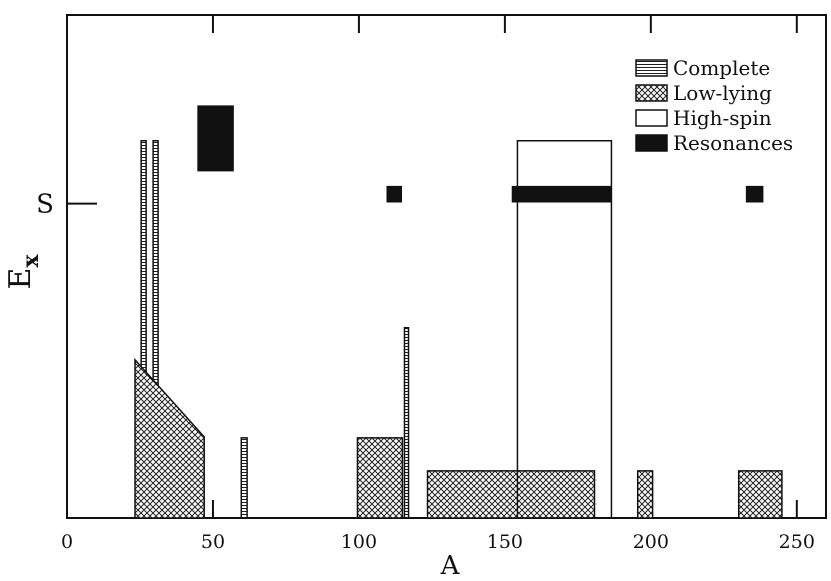 The width and height of the screenshot is (831, 581). What do you see at coordinates (450, 566) in the screenshot?
I see `x-axis-label: A` at bounding box center [450, 566].